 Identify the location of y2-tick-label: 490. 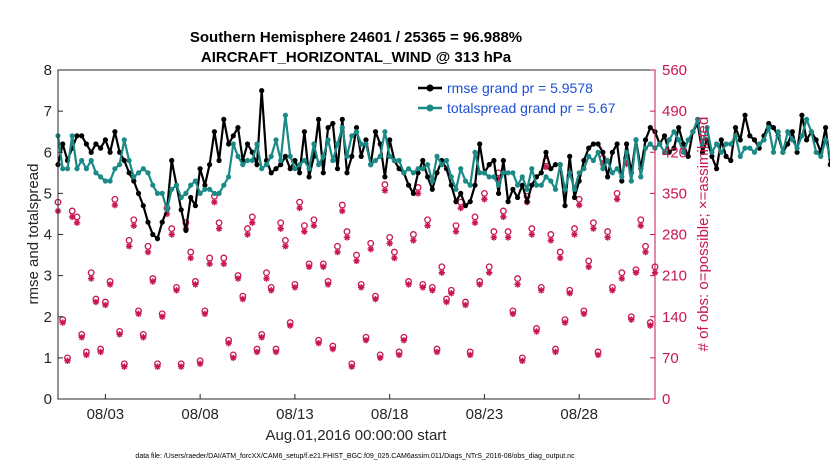
(674, 111).